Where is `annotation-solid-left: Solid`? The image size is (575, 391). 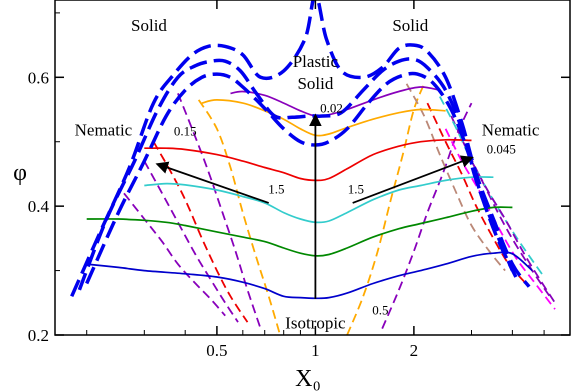
annotation-solid-left: Solid is located at coordinates (149, 25).